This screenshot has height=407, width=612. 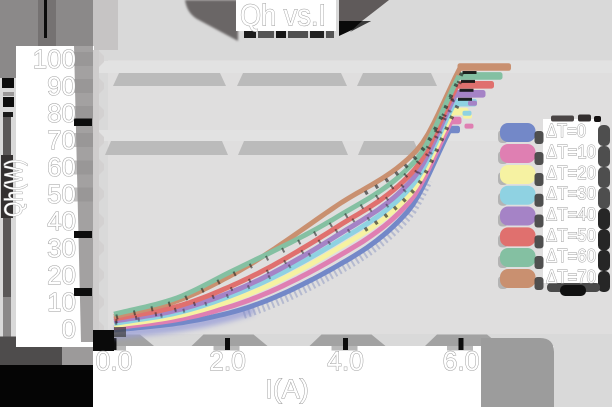 What do you see at coordinates (287, 389) in the screenshot?
I see `svg-text: I(A)` at bounding box center [287, 389].